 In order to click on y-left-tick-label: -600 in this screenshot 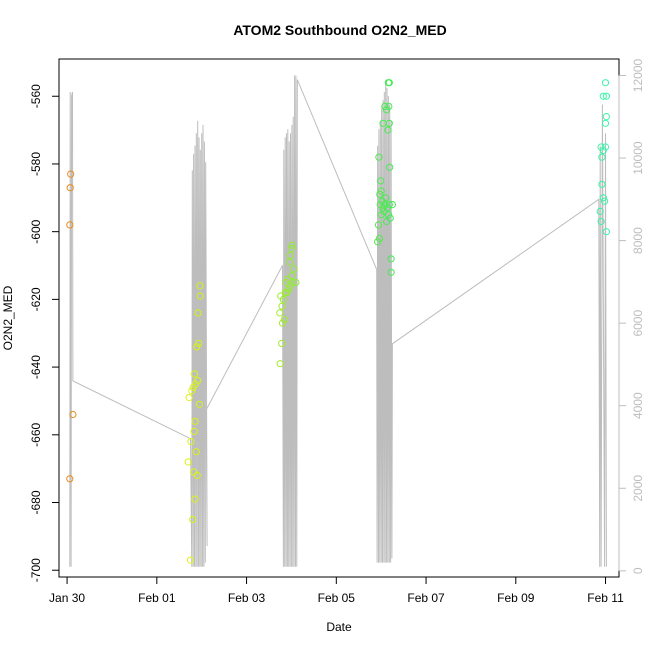, I will do `click(36, 231)`.